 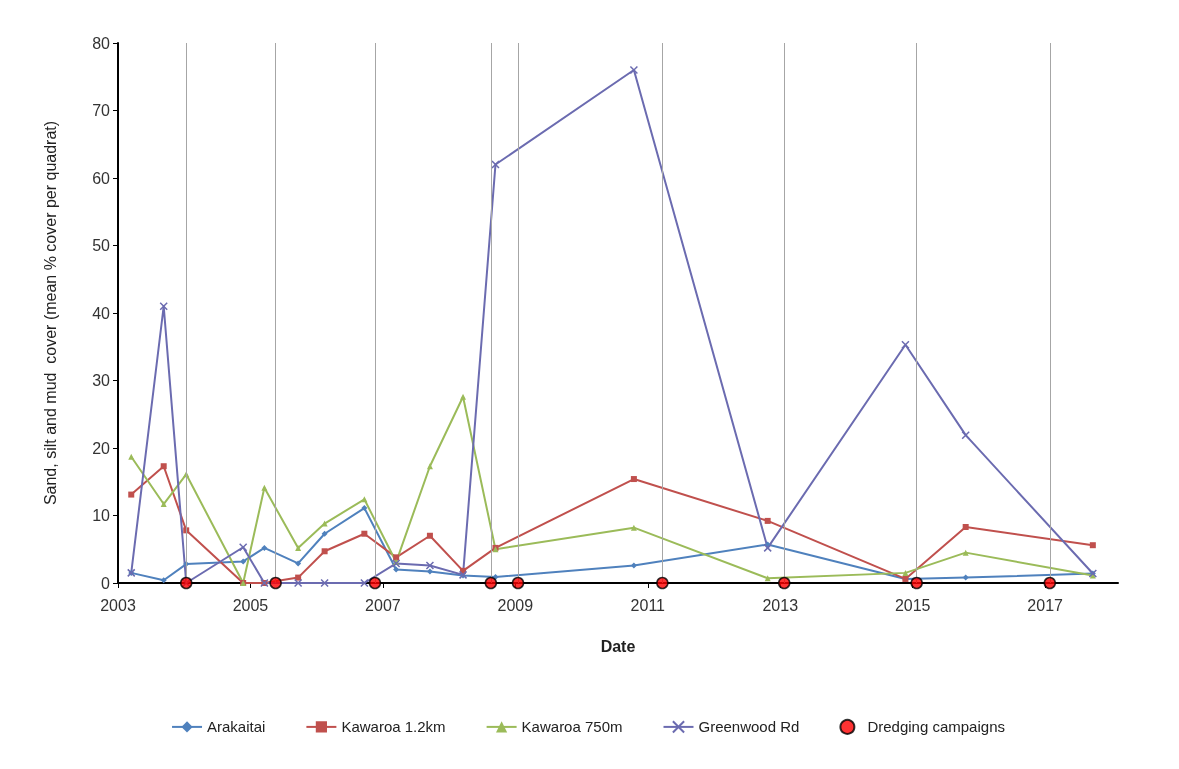 What do you see at coordinates (515, 605) in the screenshot?
I see `x-tick-label: 2009` at bounding box center [515, 605].